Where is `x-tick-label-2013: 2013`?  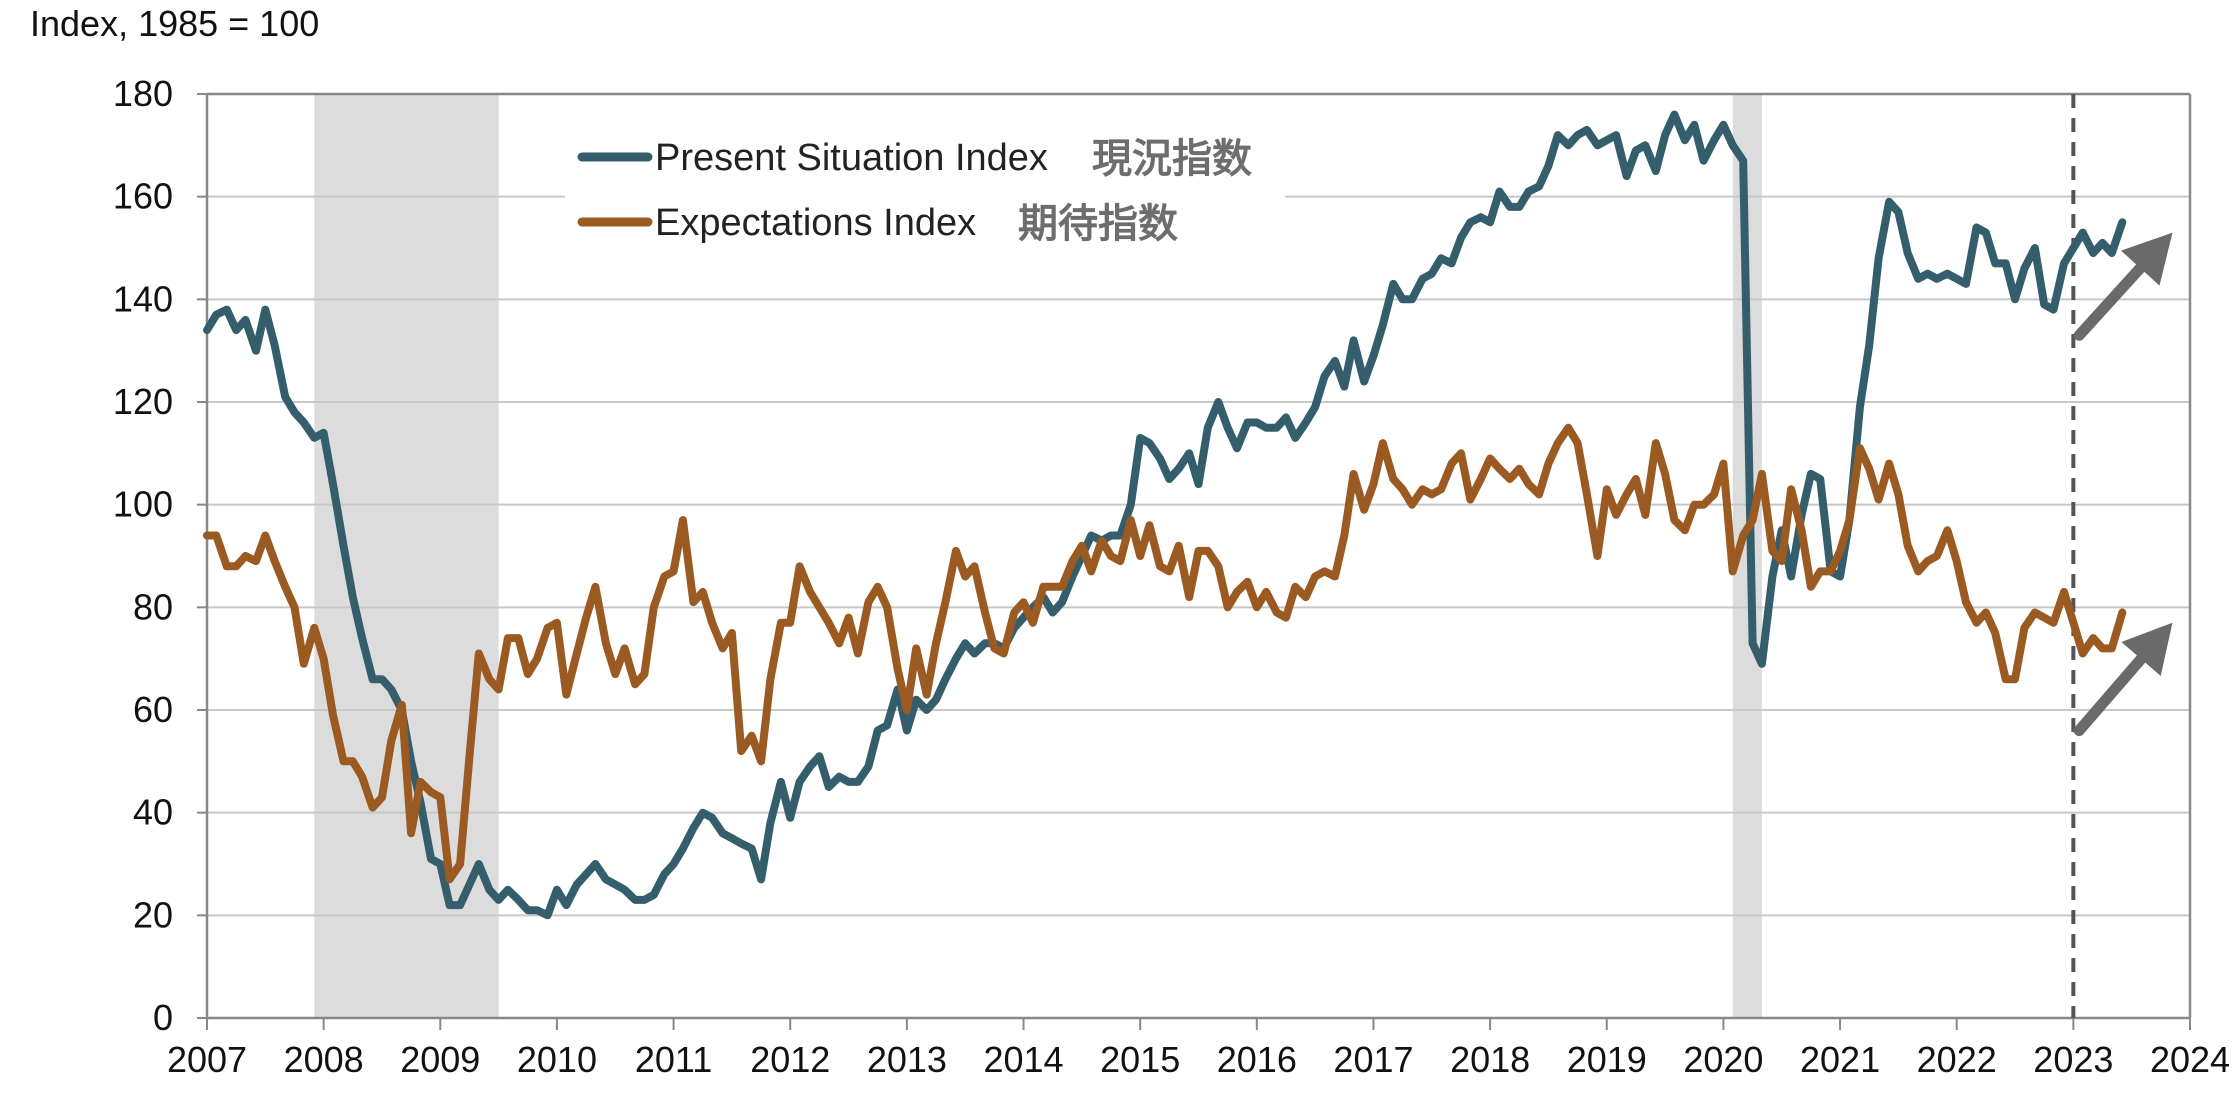 x-tick-label-2013: 2013 is located at coordinates (907, 1059).